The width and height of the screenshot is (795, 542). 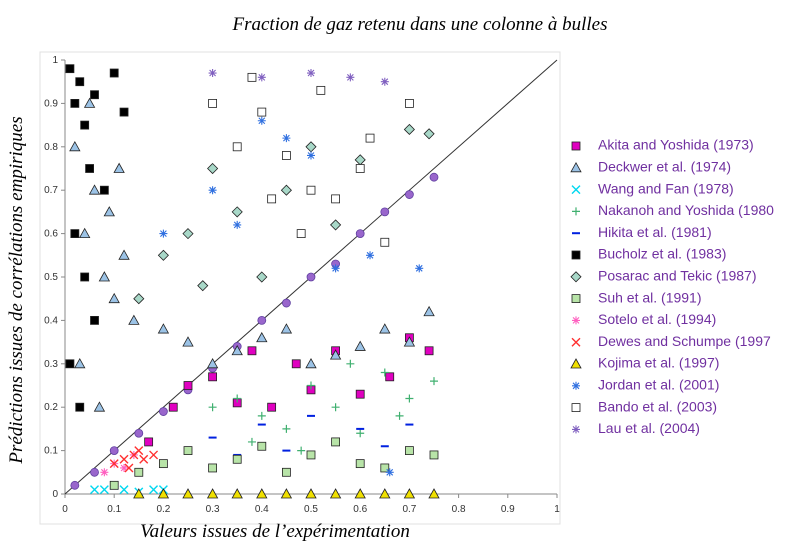 What do you see at coordinates (557, 509) in the screenshot?
I see `x-tick-label: 1` at bounding box center [557, 509].